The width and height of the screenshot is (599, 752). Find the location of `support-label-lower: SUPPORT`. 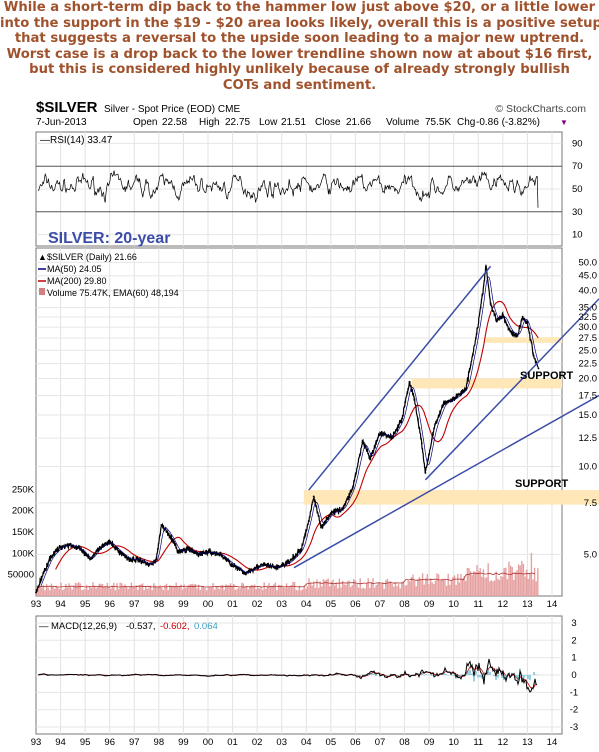

support-label-lower: SUPPORT is located at coordinates (541, 484).